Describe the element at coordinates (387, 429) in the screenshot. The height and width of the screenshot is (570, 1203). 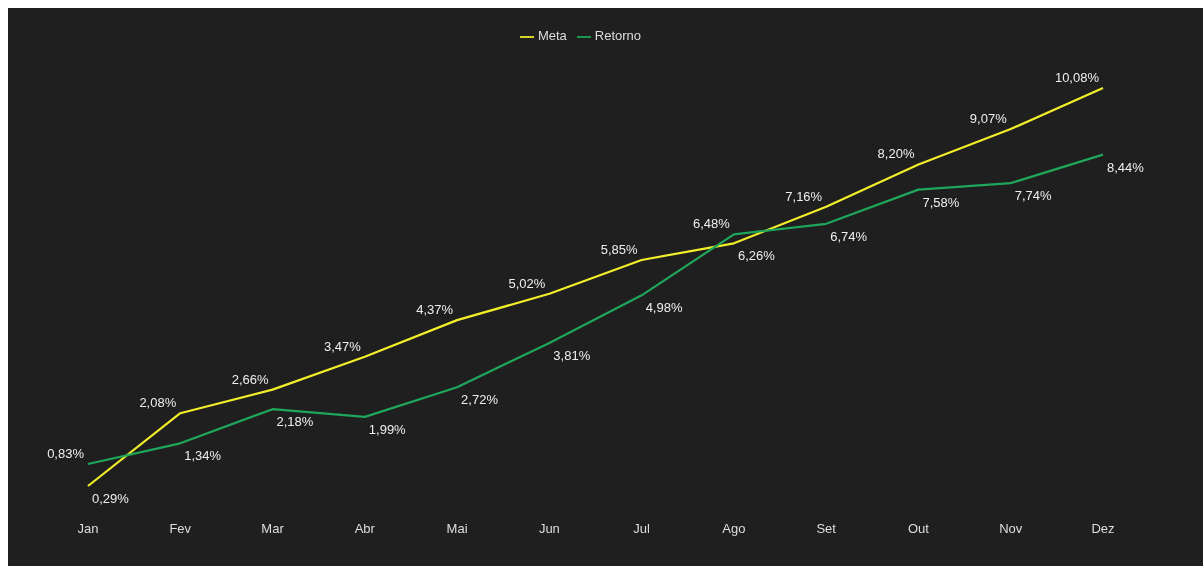
I see `data-label: 1,99%` at that location.